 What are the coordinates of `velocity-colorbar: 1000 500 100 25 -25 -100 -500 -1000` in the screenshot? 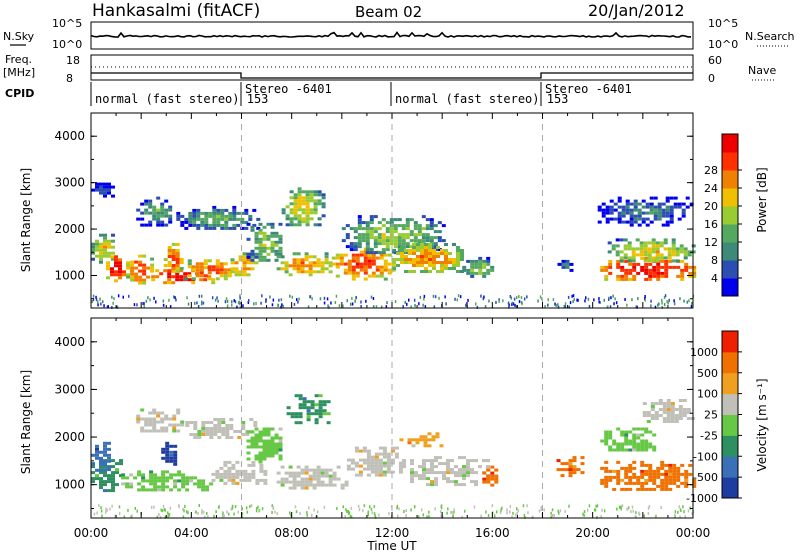 It's located at (714, 417).